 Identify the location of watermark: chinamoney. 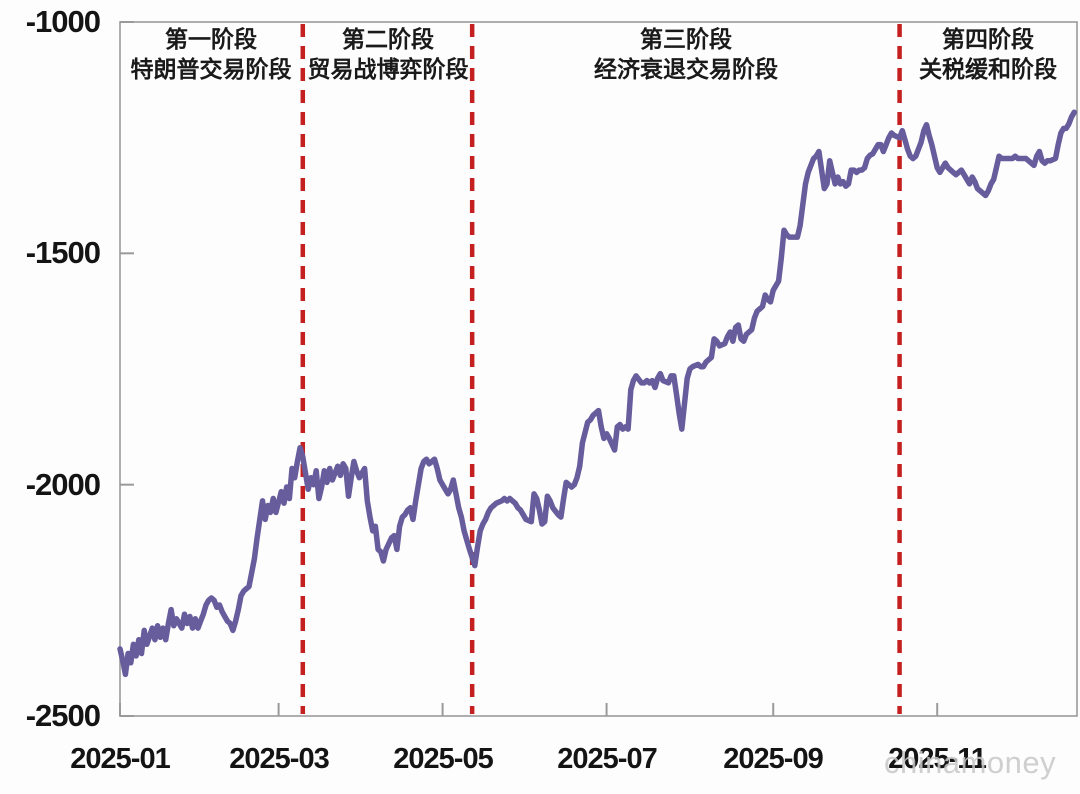
(970, 762).